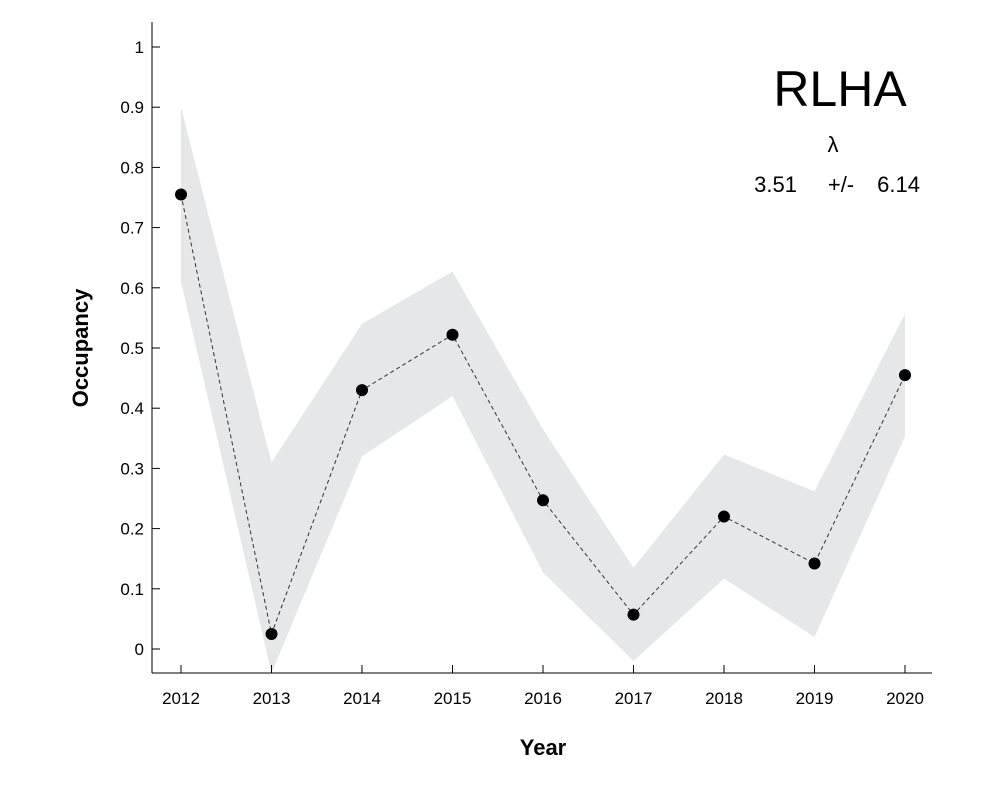 The width and height of the screenshot is (1000, 800). What do you see at coordinates (775, 184) in the screenshot?
I see `lambda-estimate: 3.51` at bounding box center [775, 184].